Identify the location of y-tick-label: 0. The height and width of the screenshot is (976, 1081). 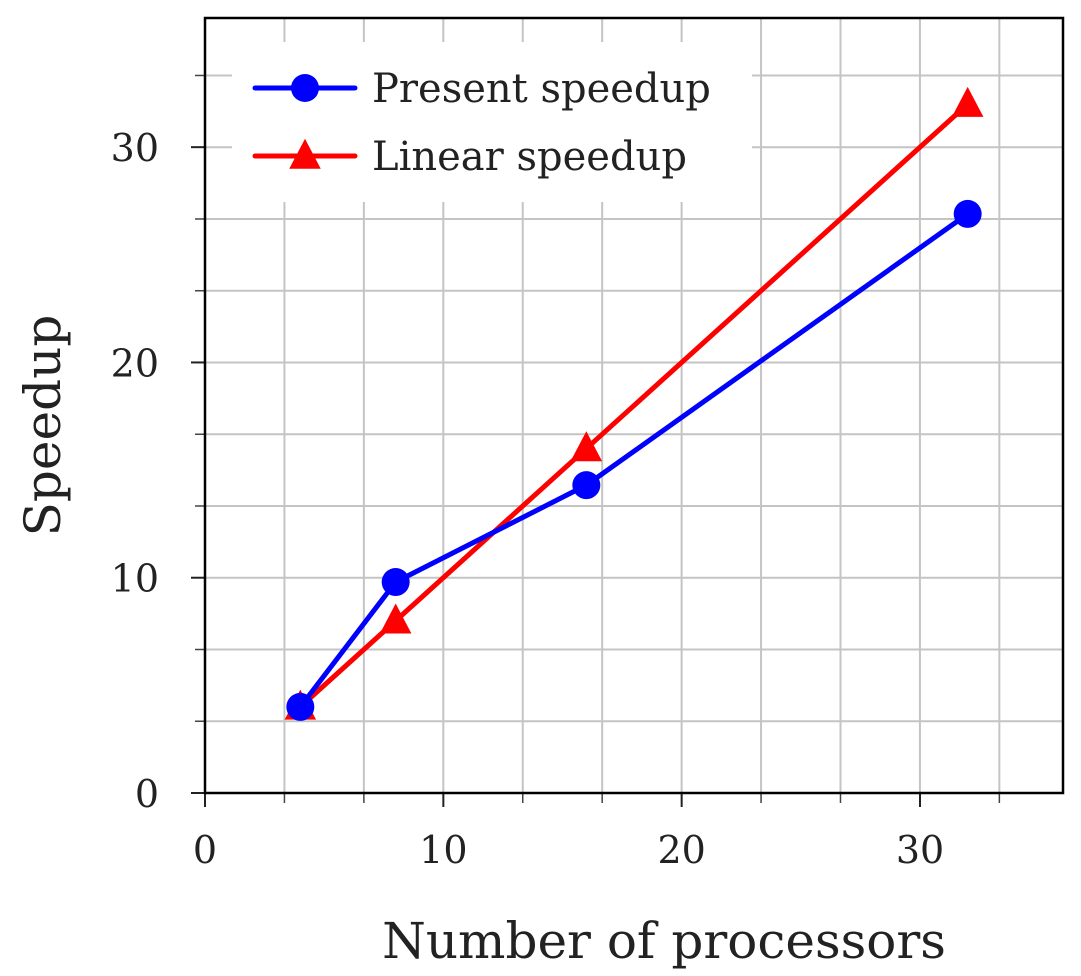
(147, 794).